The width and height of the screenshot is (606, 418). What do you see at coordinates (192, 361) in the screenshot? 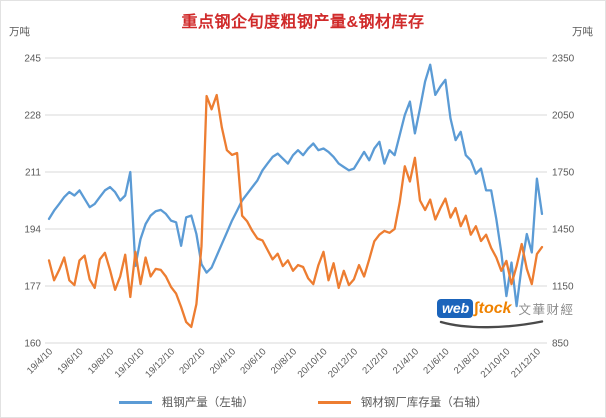
I see `x-axis-tick: 20/2/10` at bounding box center [192, 361].